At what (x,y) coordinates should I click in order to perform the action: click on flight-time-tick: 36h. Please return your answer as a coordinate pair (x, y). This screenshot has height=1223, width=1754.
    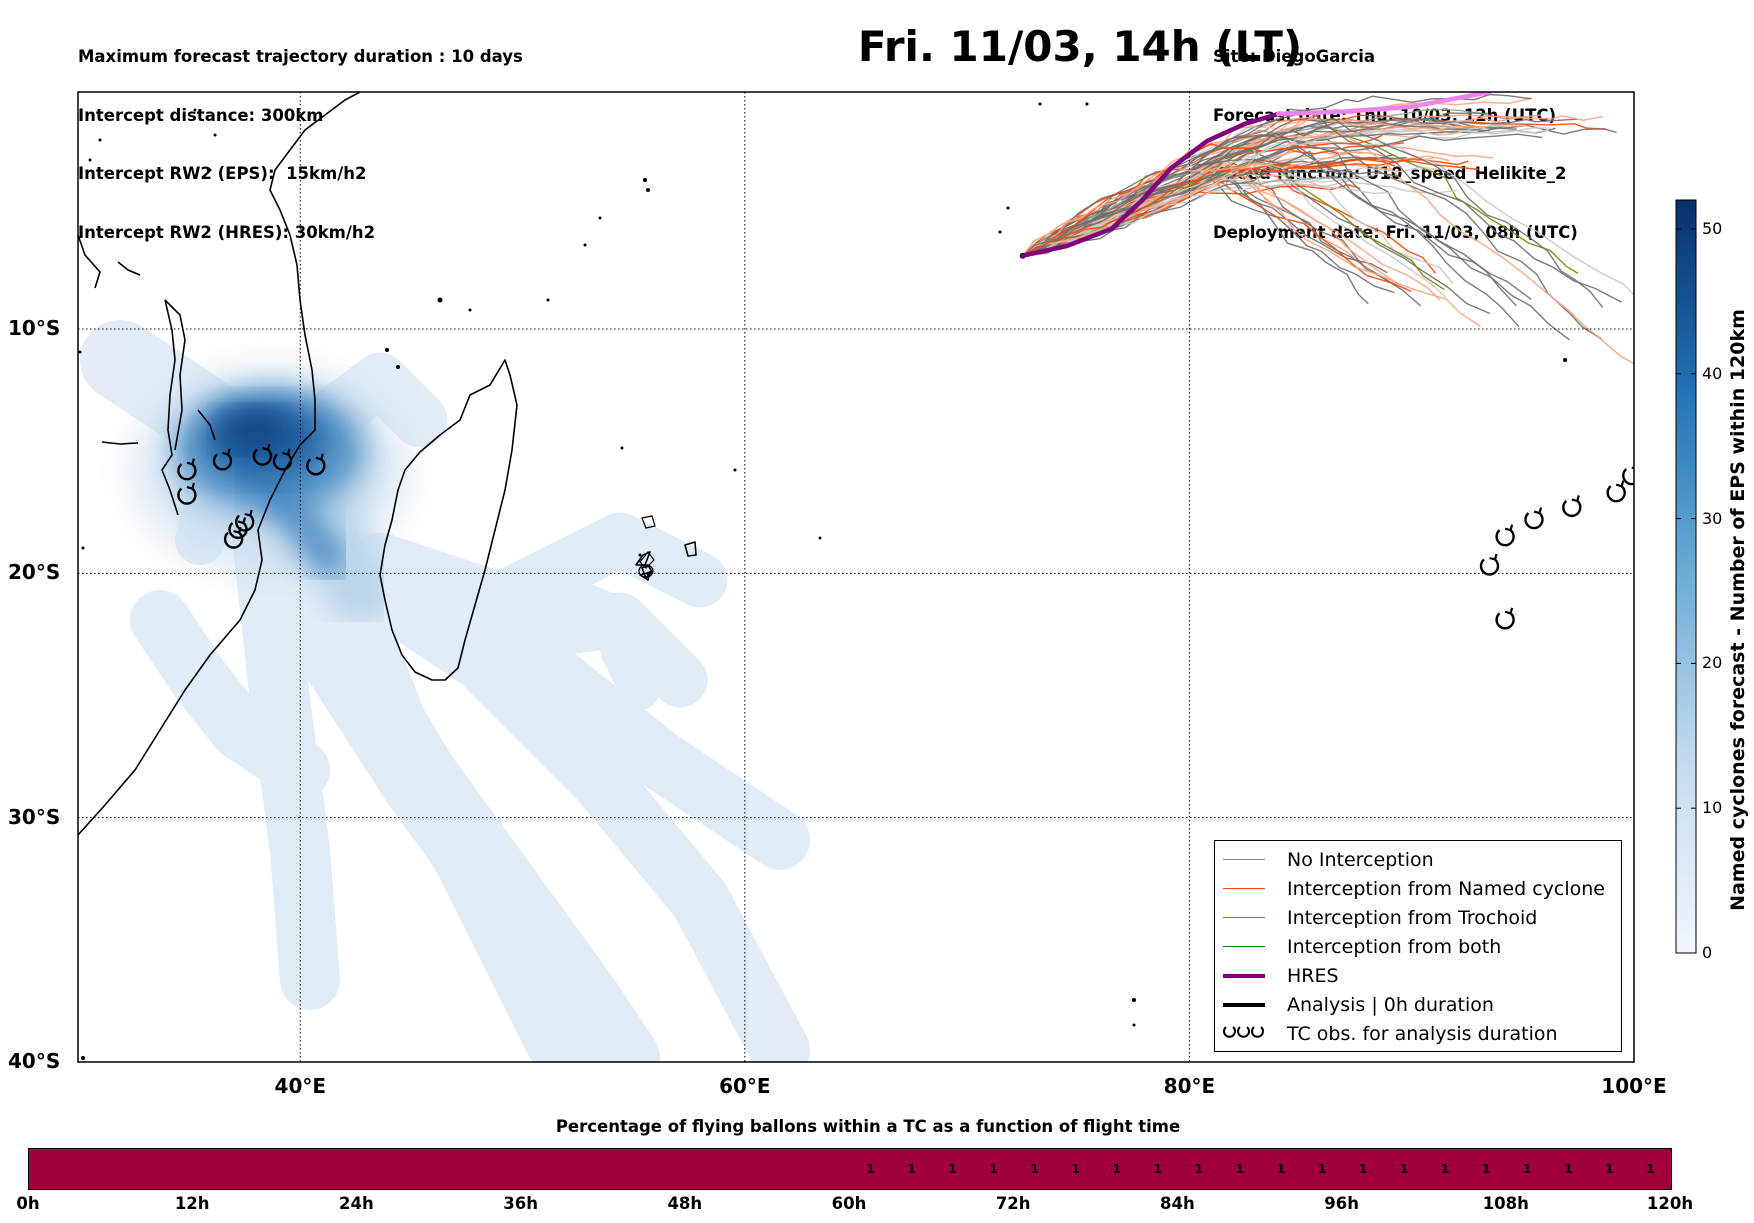
    Looking at the image, I should click on (520, 1203).